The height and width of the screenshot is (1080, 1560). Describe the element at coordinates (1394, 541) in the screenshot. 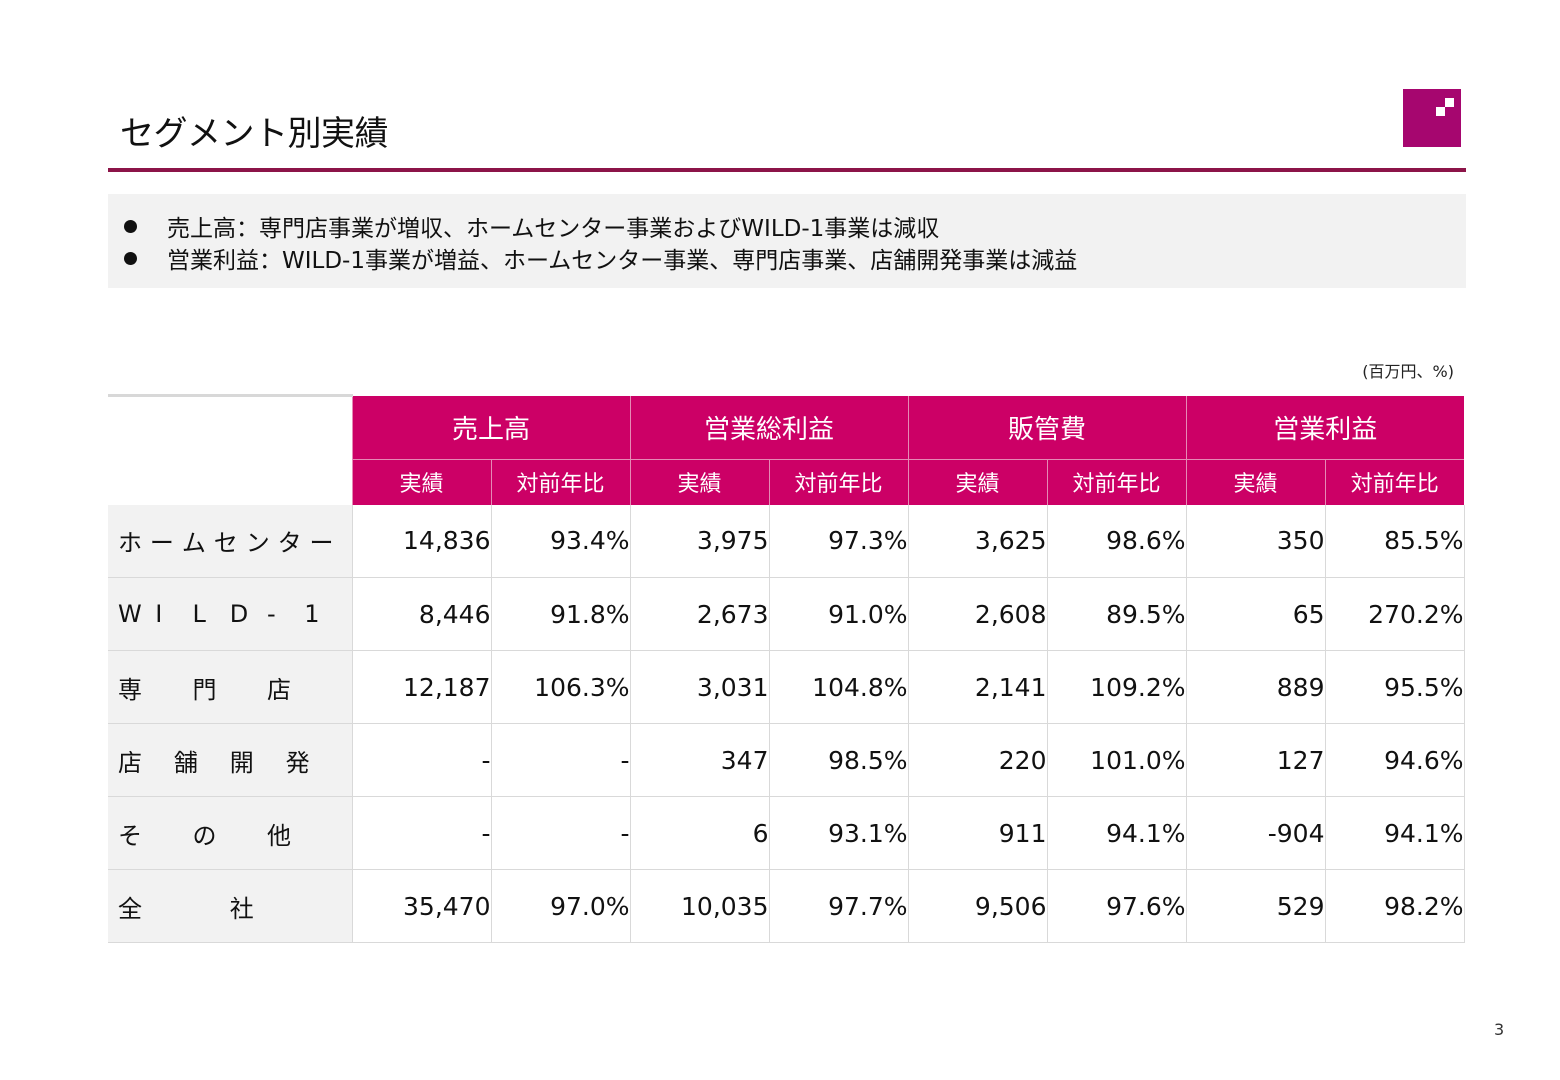

I see `cell-yoy: 85.5%` at that location.